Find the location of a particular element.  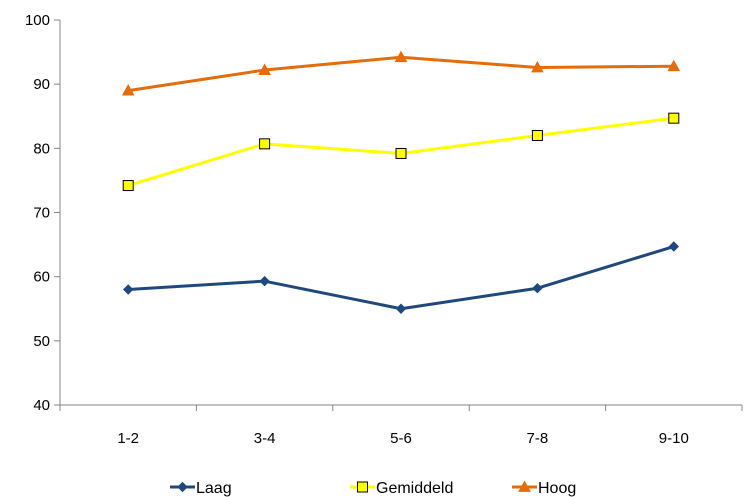

series-laag is located at coordinates (401, 277).